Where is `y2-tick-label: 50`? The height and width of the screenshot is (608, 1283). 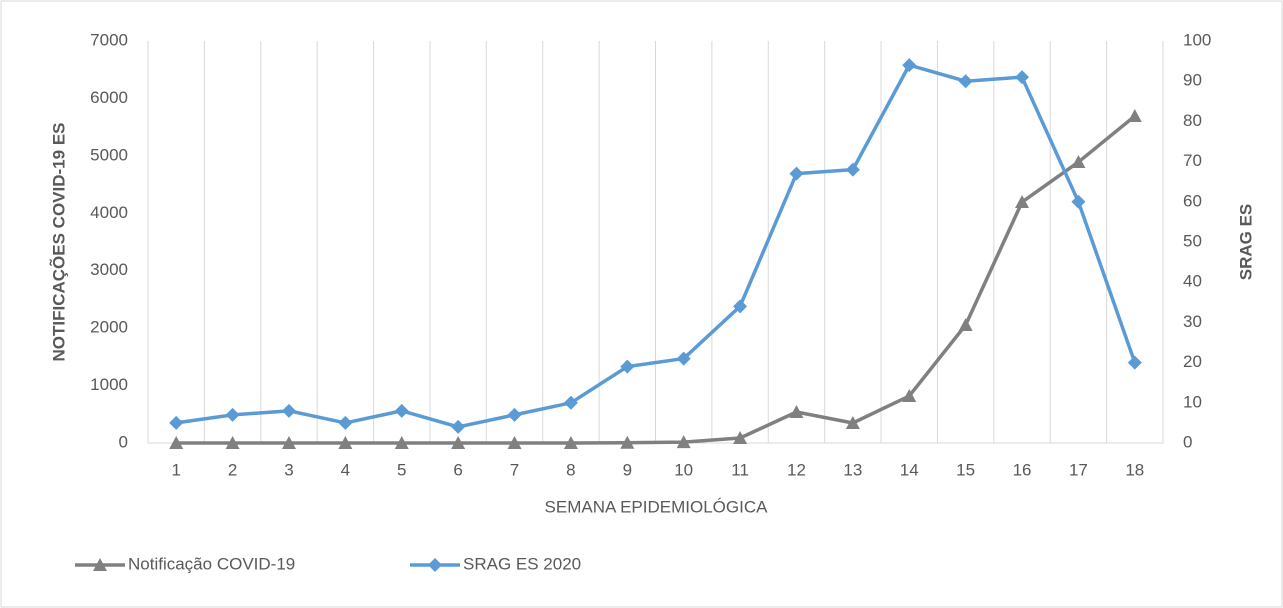
y2-tick-label: 50 is located at coordinates (1192, 240).